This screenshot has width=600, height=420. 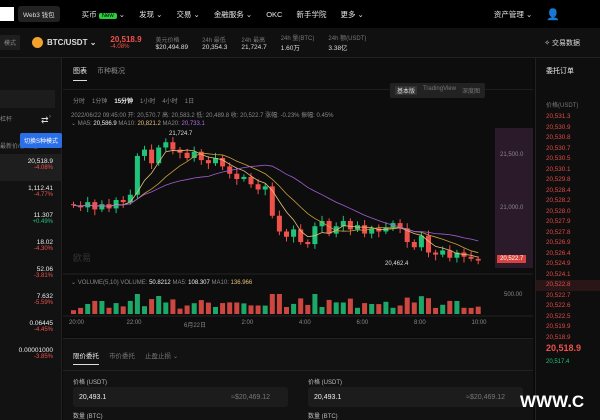 What do you see at coordinates (558, 242) in the screenshot?
I see `ask-price: 20,526.9` at bounding box center [558, 242].